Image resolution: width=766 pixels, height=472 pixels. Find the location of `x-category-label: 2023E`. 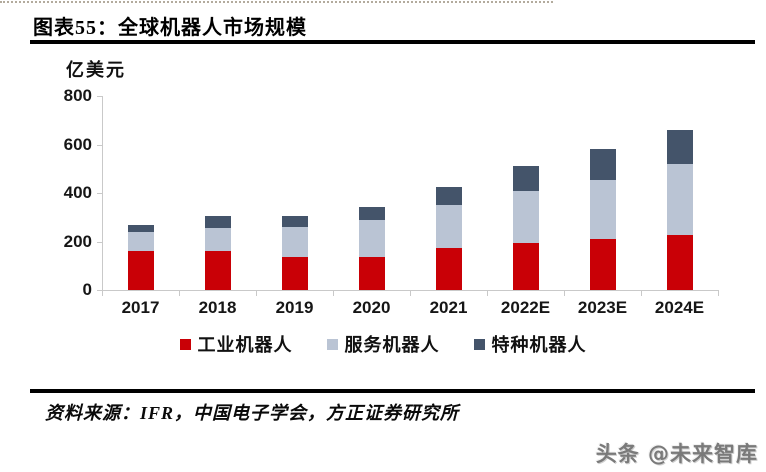

x-category-label: 2023E is located at coordinates (602, 307).